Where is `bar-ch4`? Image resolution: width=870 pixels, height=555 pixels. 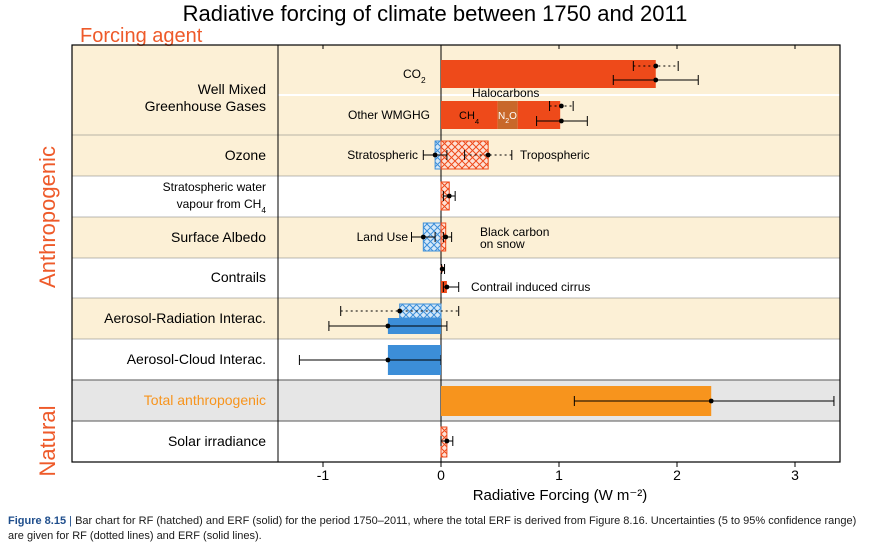
bar-ch4 is located at coordinates (469, 115).